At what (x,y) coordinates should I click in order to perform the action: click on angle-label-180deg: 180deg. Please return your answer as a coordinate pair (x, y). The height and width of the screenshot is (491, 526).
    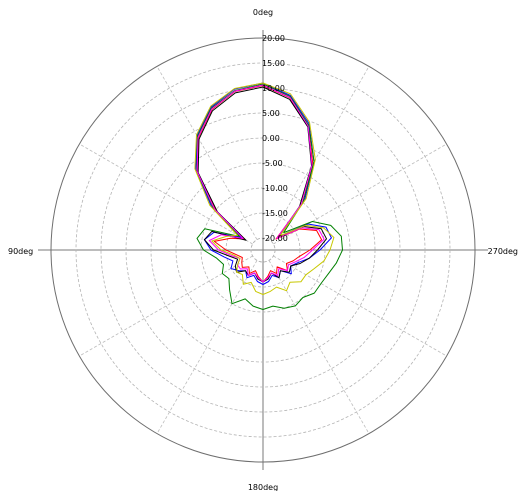
    Looking at the image, I should click on (263, 487).